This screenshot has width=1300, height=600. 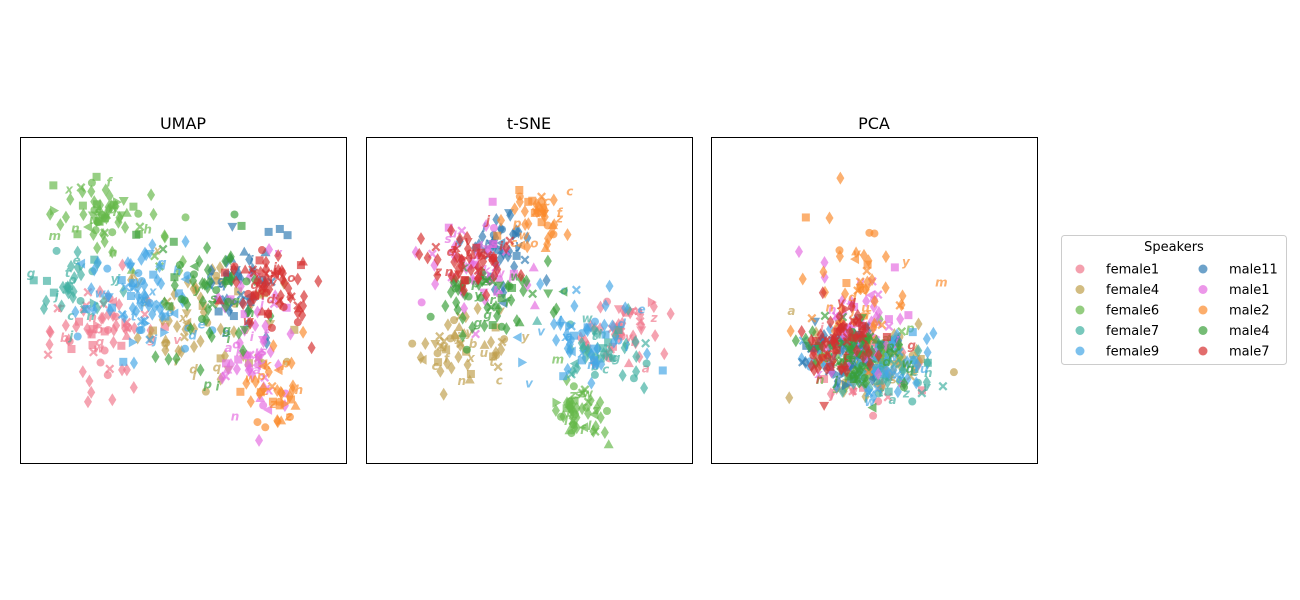 What do you see at coordinates (207, 385) in the screenshot?
I see `point-umap-male4: p` at bounding box center [207, 385].